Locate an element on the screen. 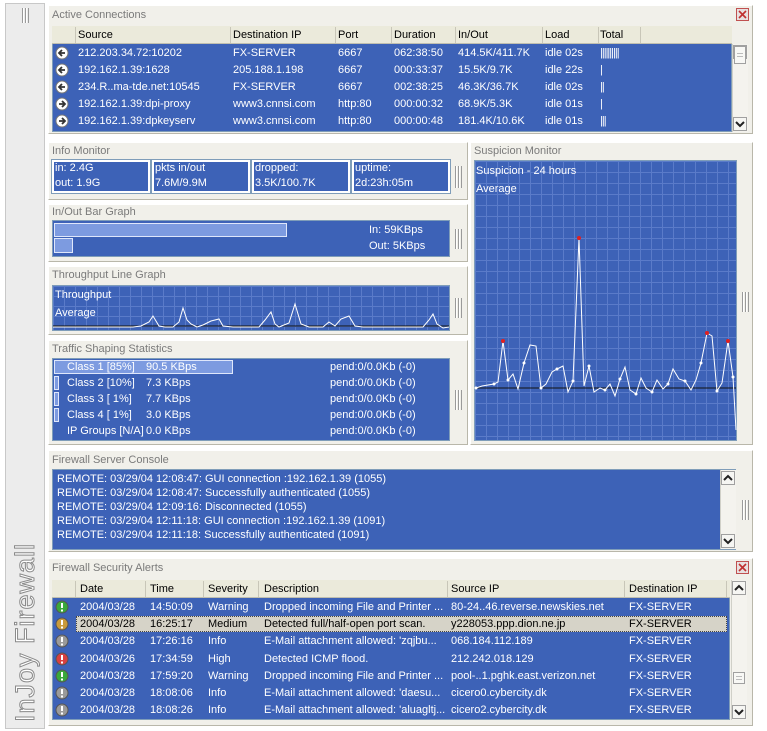 This screenshot has height=731, width=767. info-value: pkts in/out is located at coordinates (180, 168).